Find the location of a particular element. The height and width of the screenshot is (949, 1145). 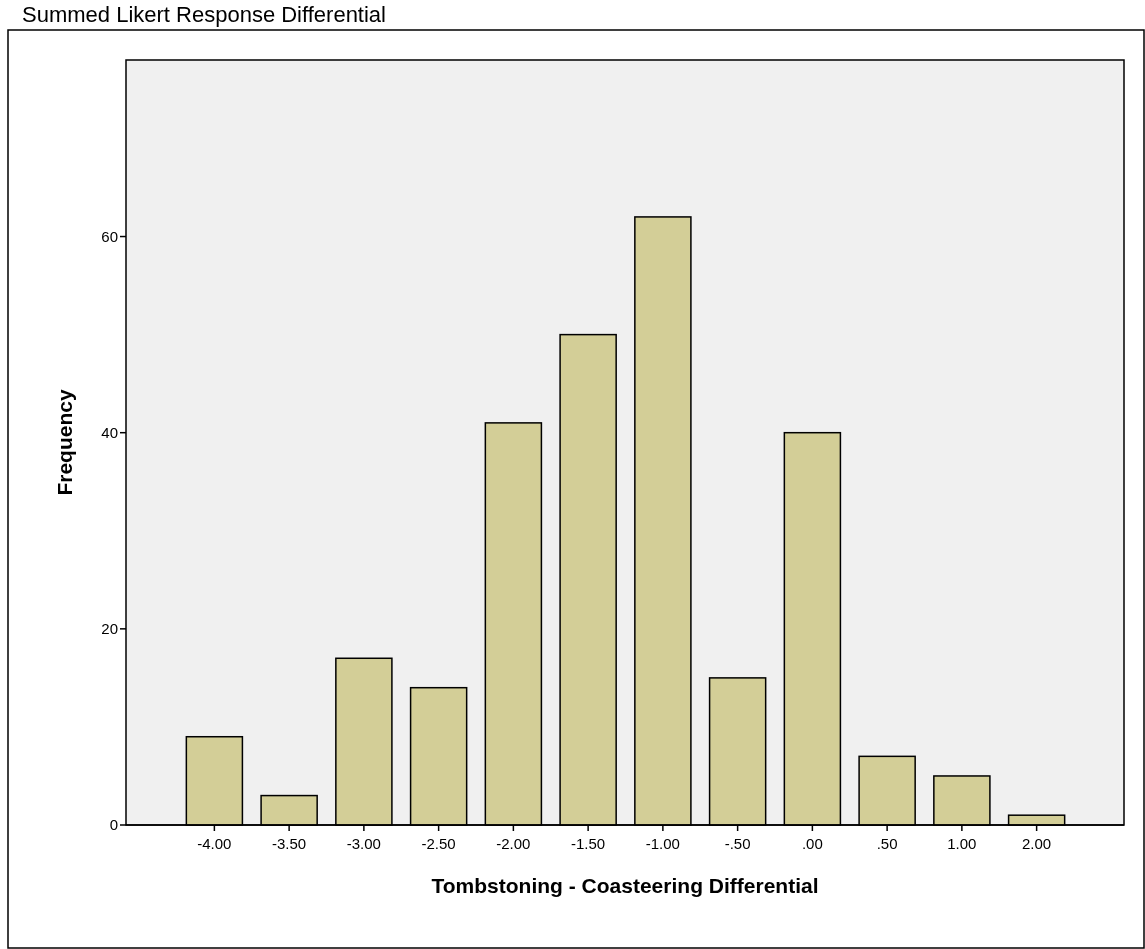

y-tick-label: 60 is located at coordinates (109, 236).